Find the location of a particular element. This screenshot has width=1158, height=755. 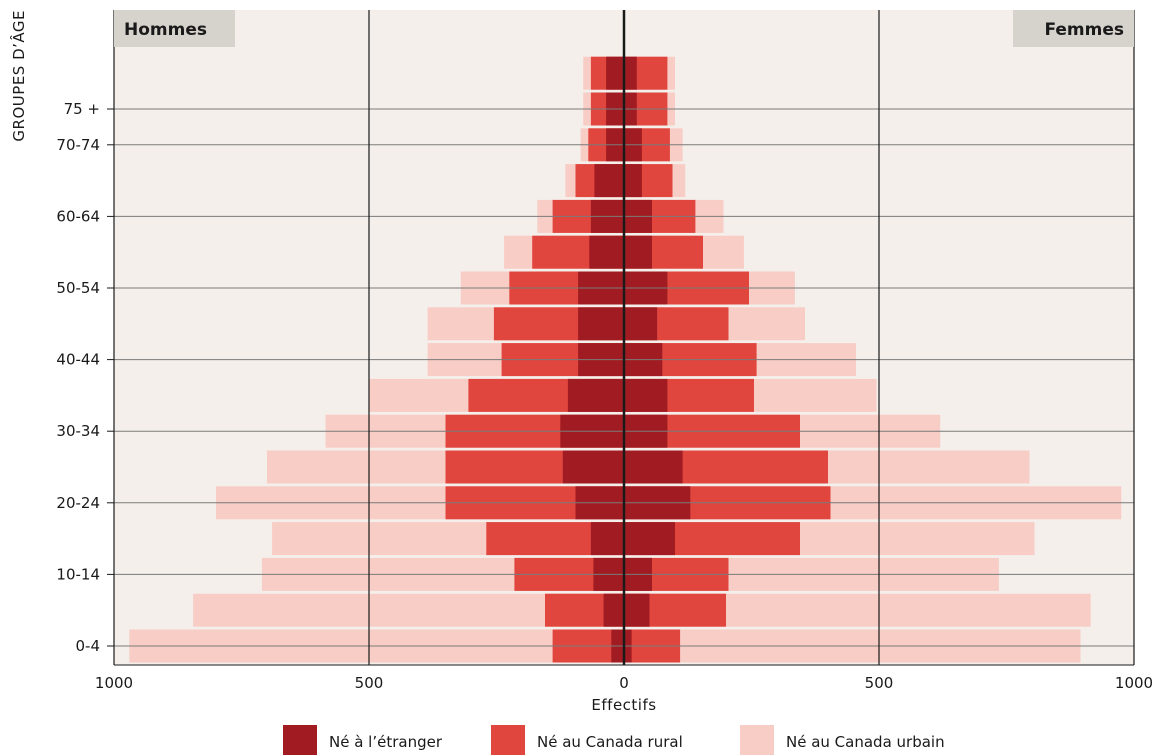

x-tick-labels: 1000 500 0 500 1000 is located at coordinates (624, 683).